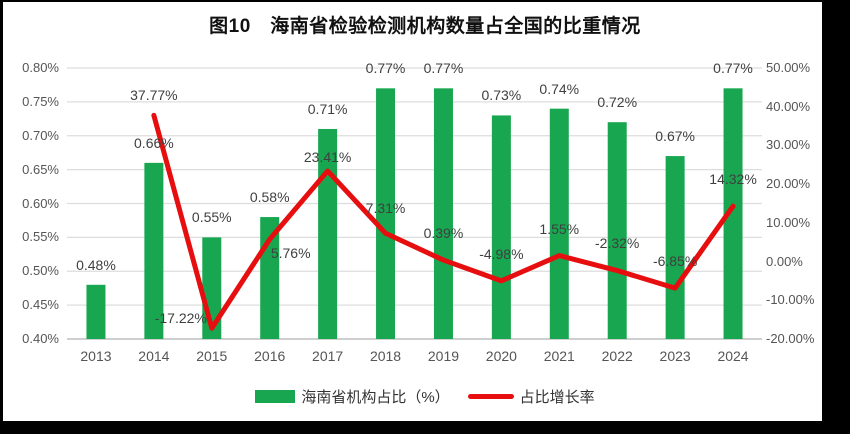 The height and width of the screenshot is (434, 850). I want to click on bar-value-label: 0.71%, so click(327, 108).